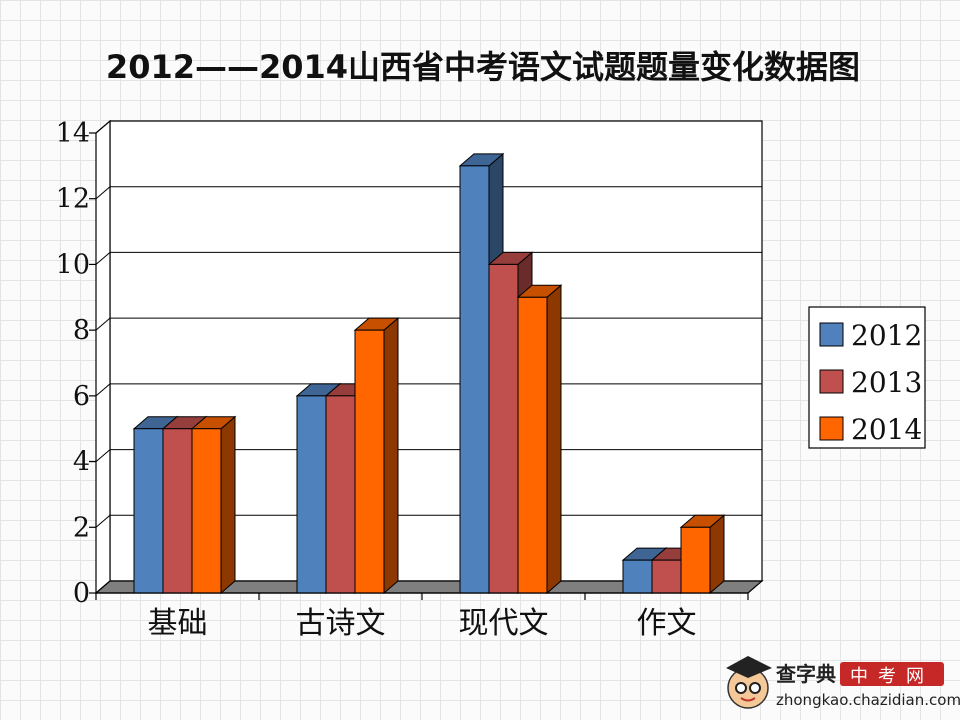 Image resolution: width=960 pixels, height=720 pixels. What do you see at coordinates (81, 330) in the screenshot?
I see `y-tick-label: 8` at bounding box center [81, 330].